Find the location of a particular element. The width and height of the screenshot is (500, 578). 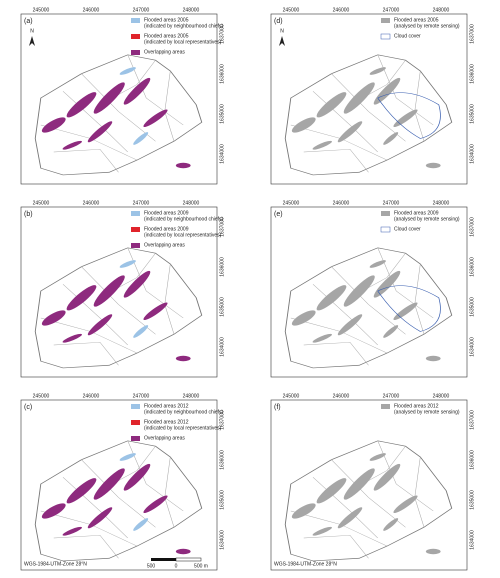

scale-label: 500 m is located at coordinates (201, 566).